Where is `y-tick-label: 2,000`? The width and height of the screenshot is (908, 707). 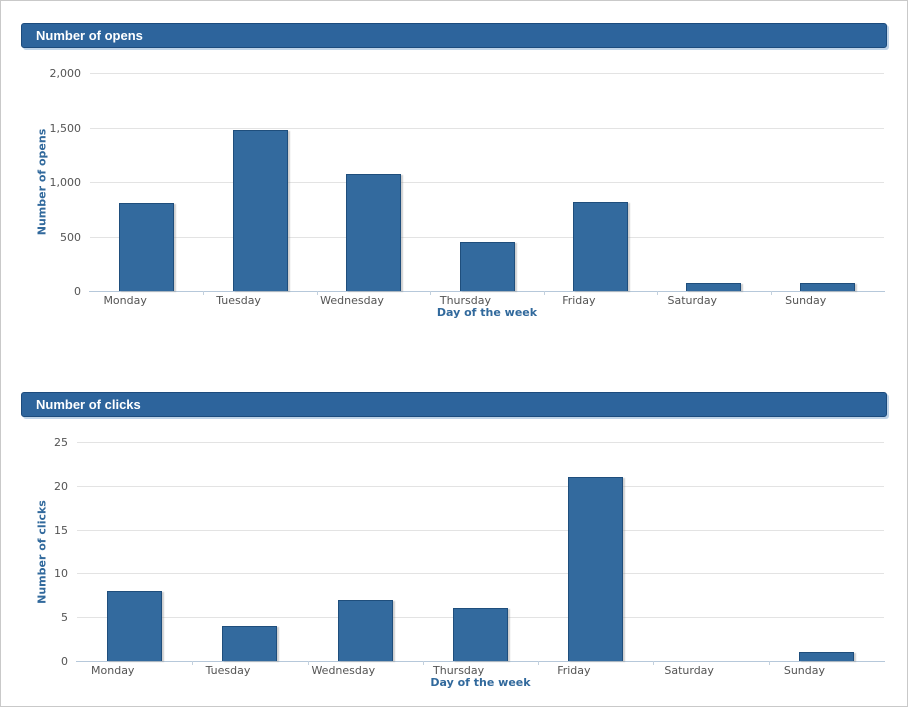
y-tick-label: 2,000 is located at coordinates (65, 73).